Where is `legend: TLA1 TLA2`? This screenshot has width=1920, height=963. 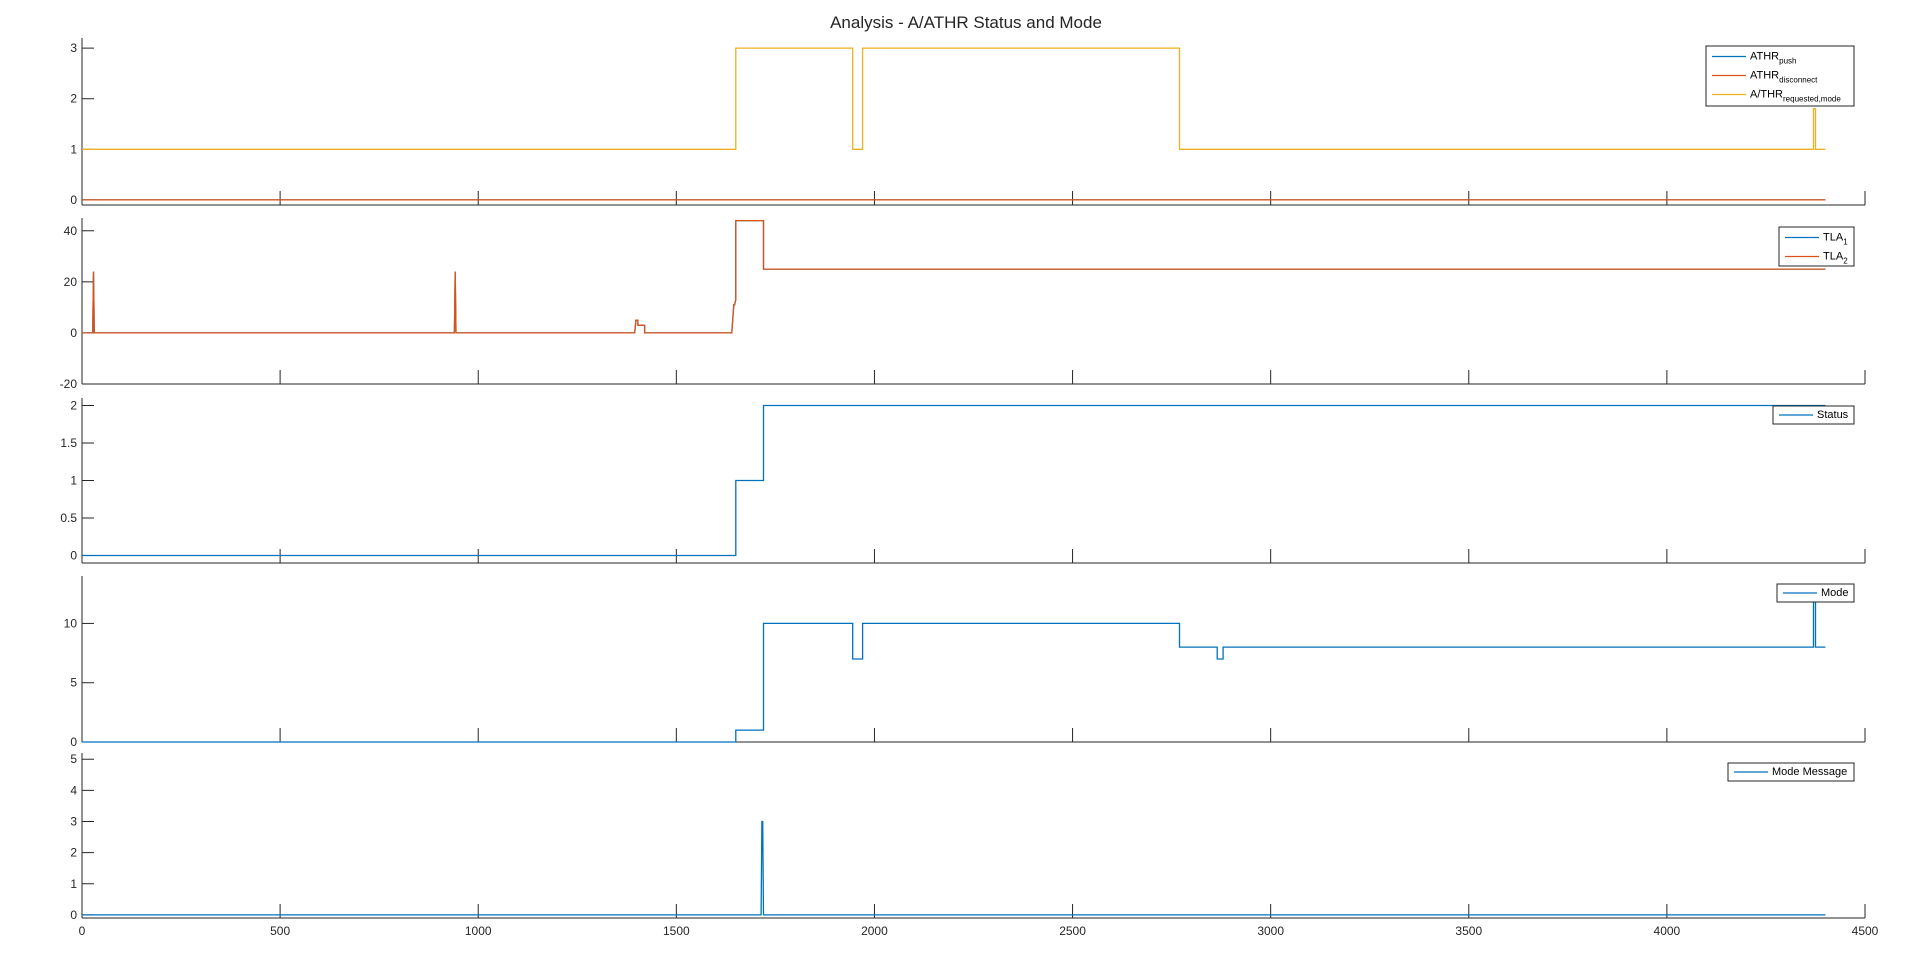
legend: TLA1 TLA2 is located at coordinates (1816, 246).